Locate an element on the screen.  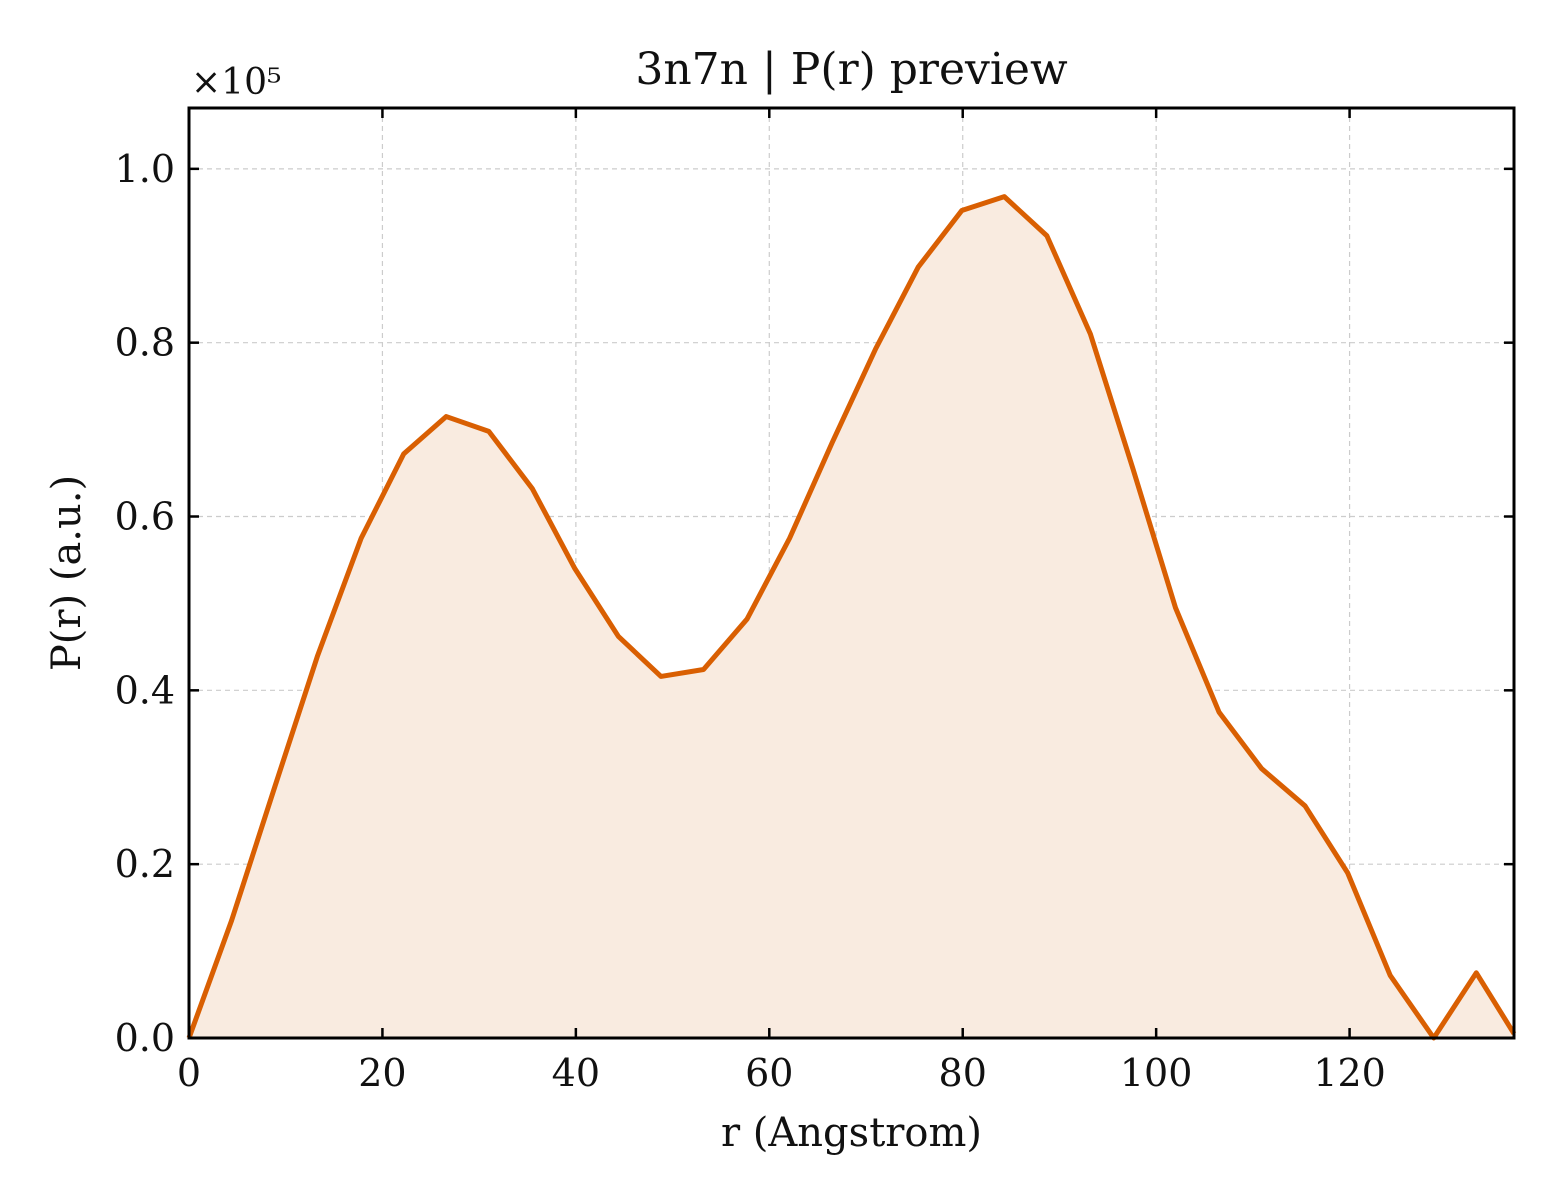
y-tick-label: 1.0 is located at coordinates (145, 169).